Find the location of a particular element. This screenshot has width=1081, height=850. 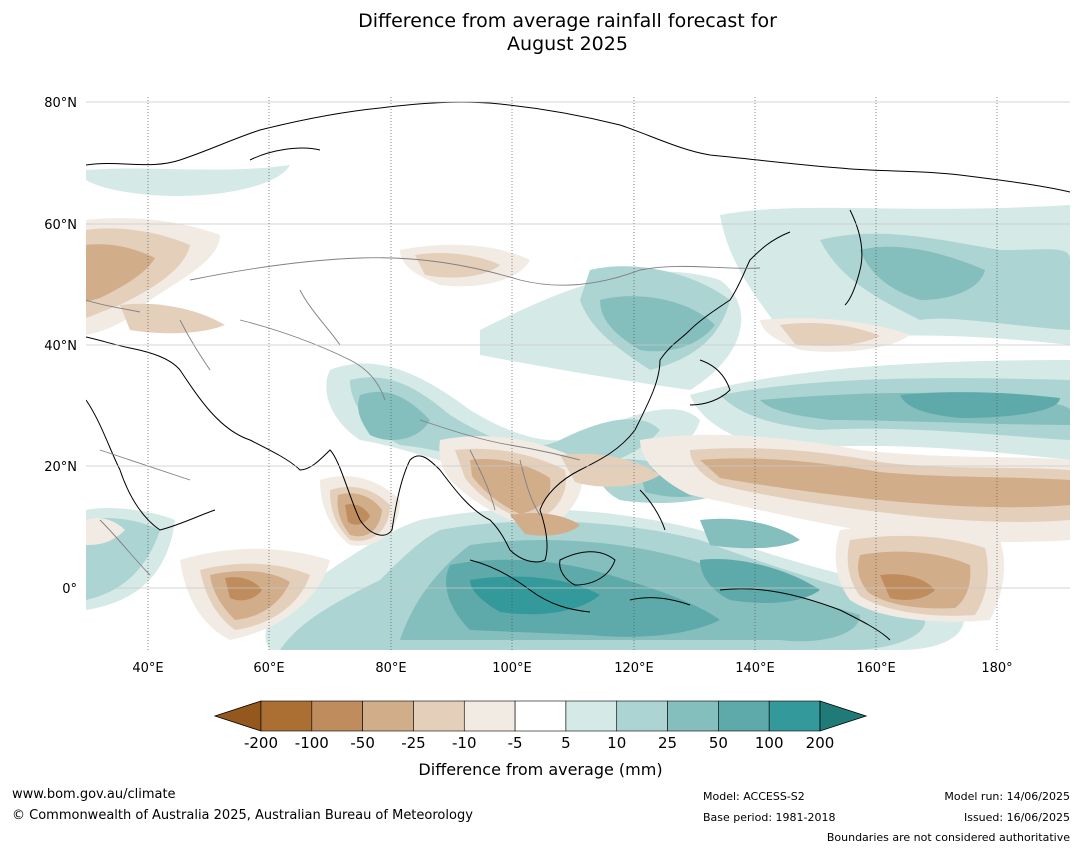

longitude-label: 120°E is located at coordinates (634, 668).